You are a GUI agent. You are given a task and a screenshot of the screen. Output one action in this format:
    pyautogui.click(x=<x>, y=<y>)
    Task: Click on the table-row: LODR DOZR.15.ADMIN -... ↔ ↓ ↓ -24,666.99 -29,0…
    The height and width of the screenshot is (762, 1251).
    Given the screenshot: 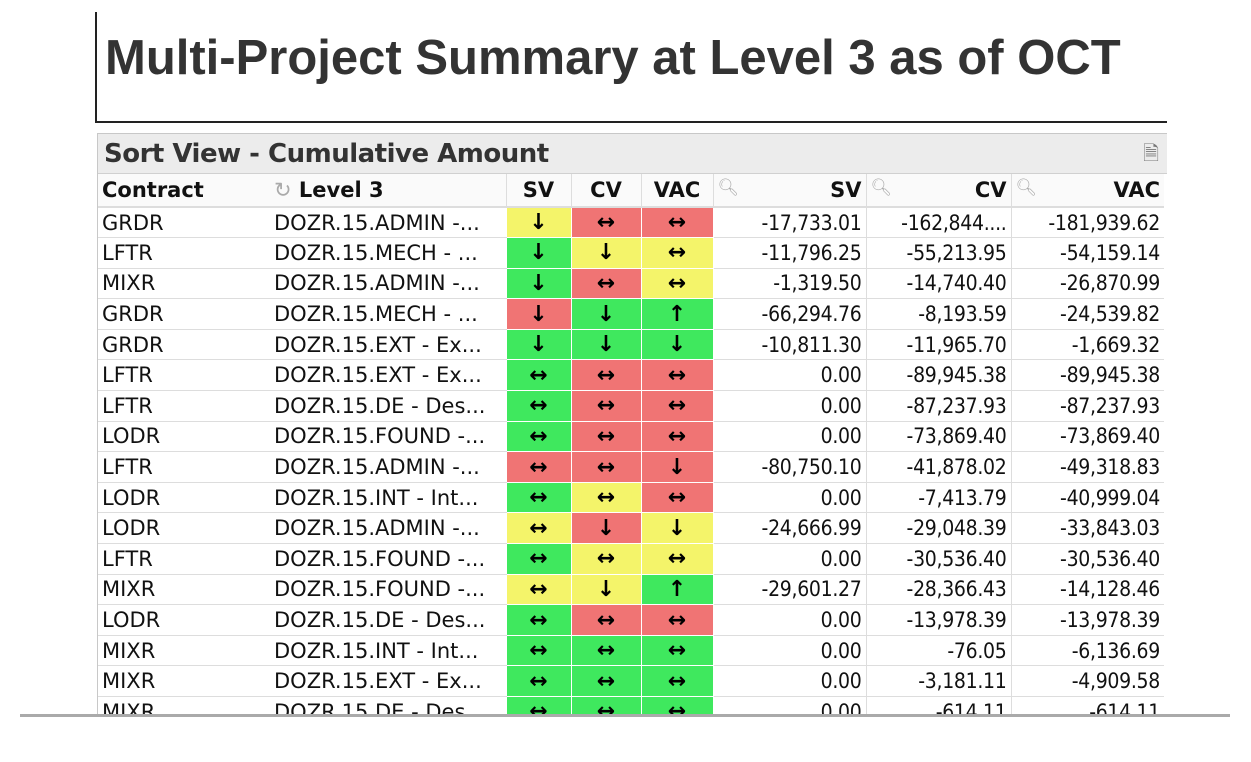 What is the action you would take?
    pyautogui.click(x=631, y=528)
    